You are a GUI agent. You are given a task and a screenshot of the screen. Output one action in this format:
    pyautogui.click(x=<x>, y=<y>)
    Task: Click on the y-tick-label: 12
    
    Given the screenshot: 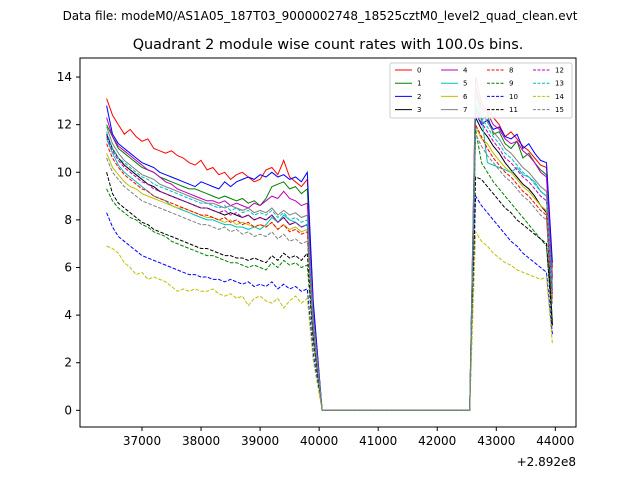 What is the action you would take?
    pyautogui.click(x=64, y=125)
    